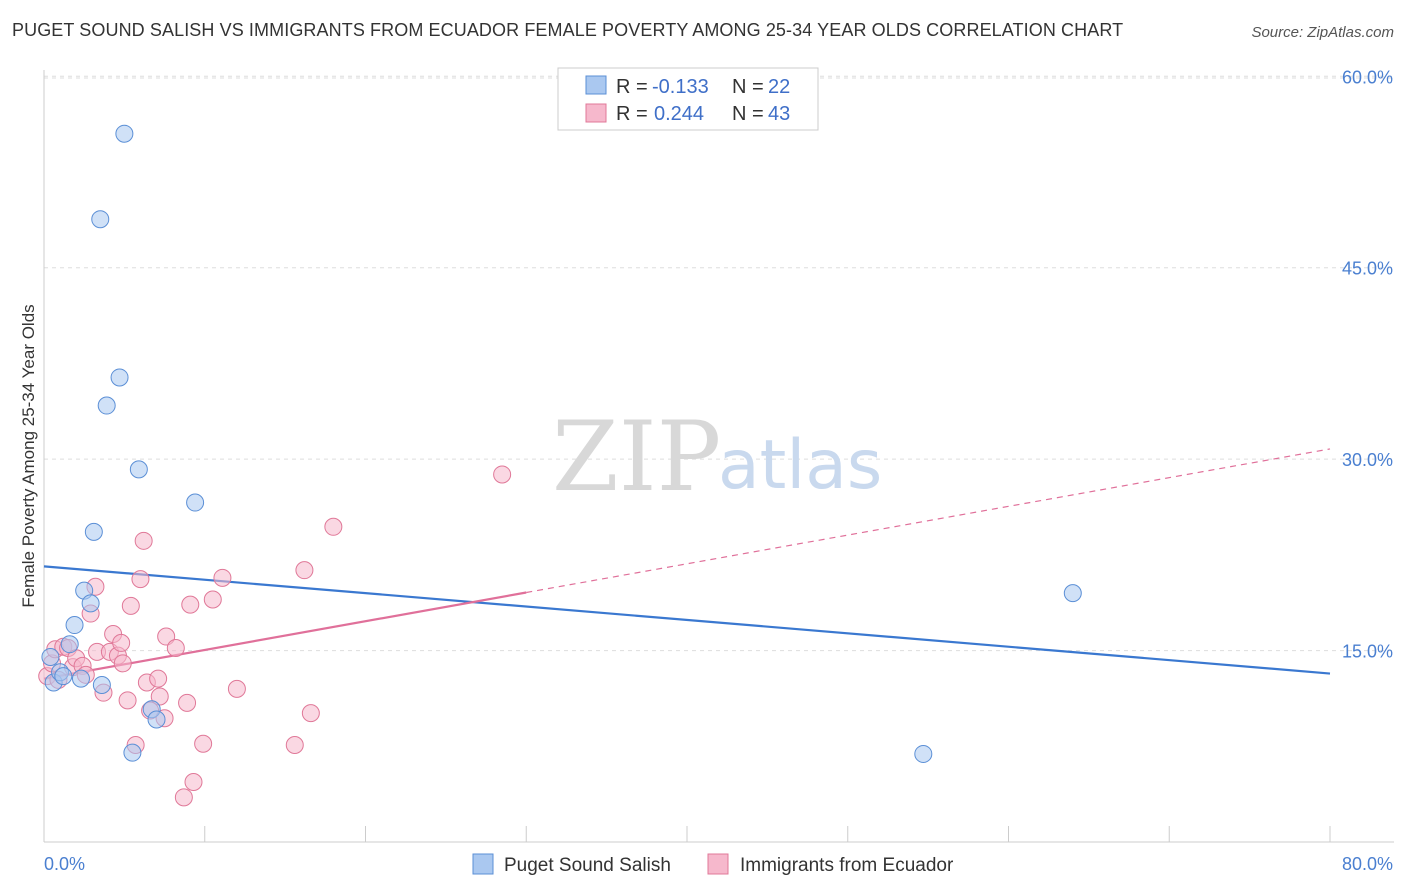 This screenshot has height=892, width=1406. I want to click on x-axis-ticks, so click(767, 834).